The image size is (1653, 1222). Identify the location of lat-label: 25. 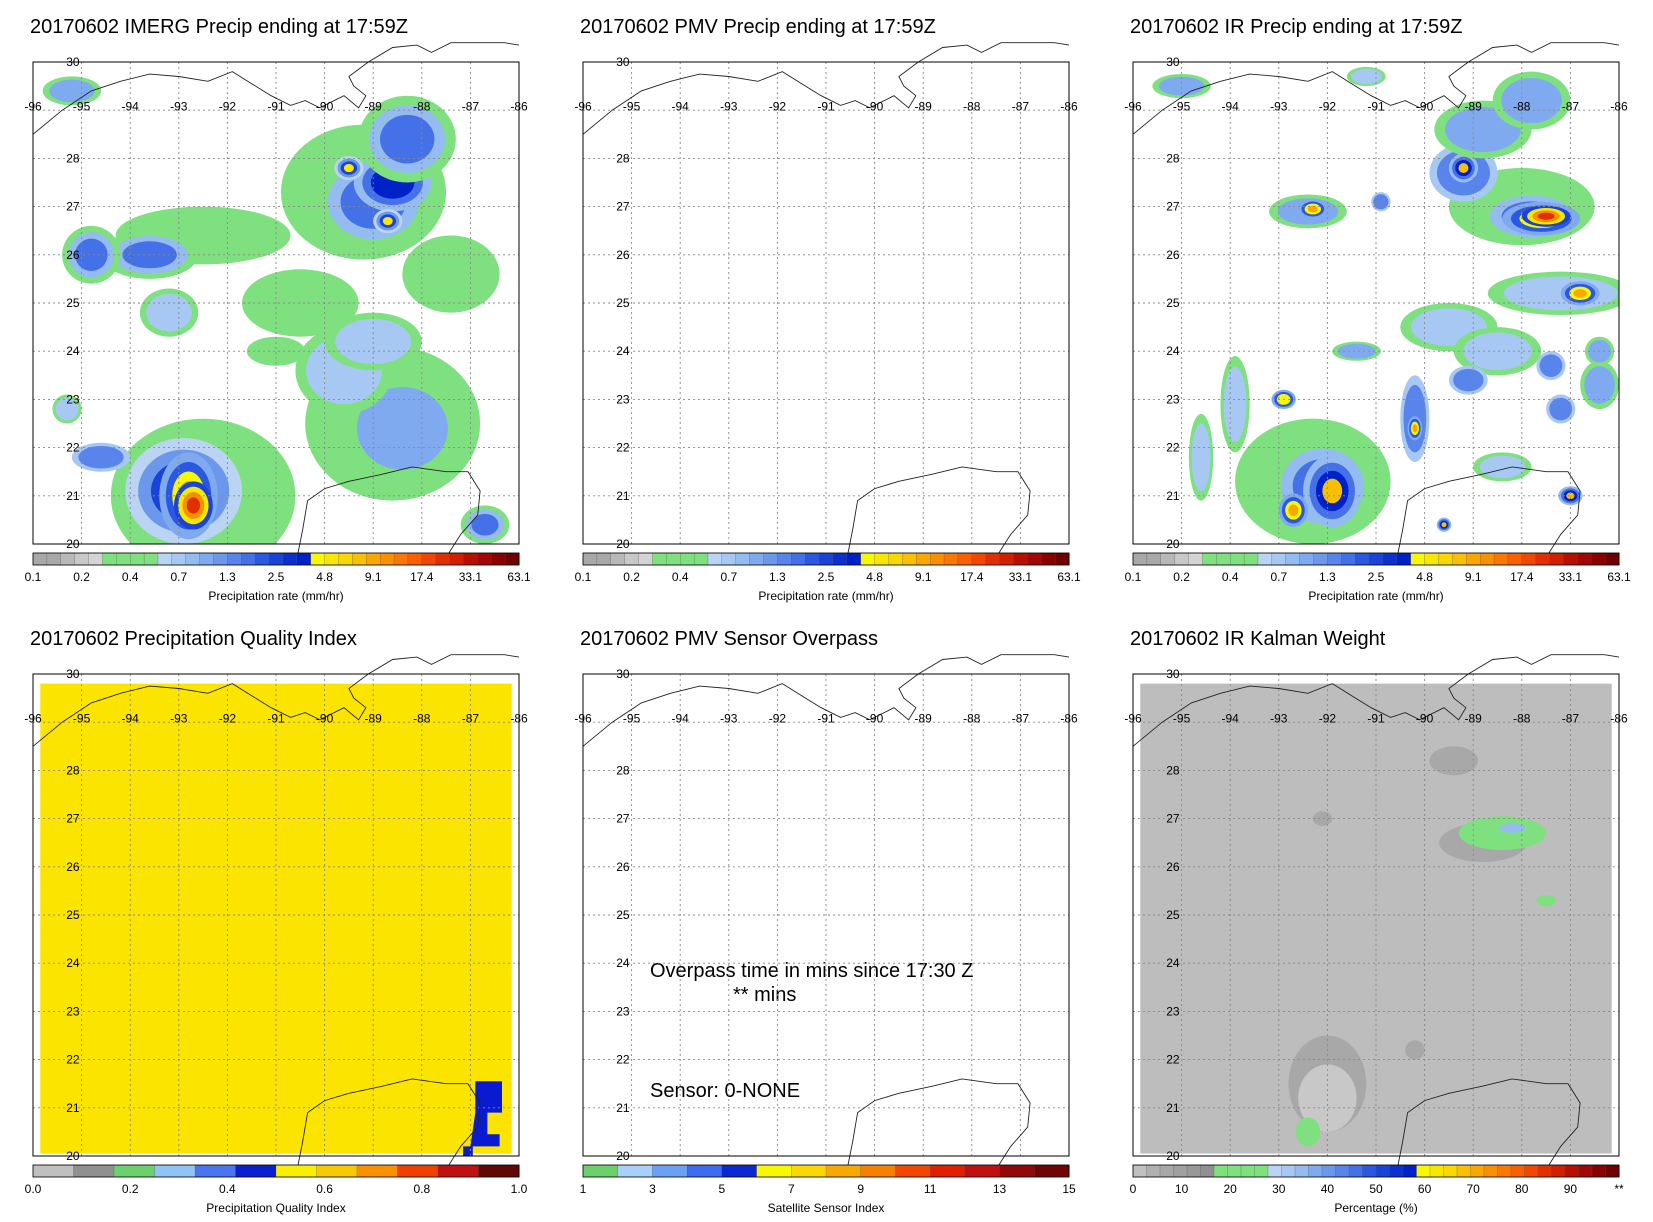
(623, 915).